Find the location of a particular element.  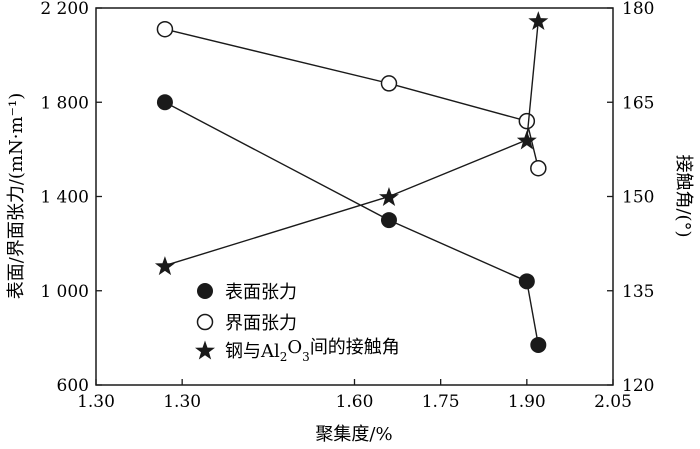

legend-label-surface-tension: 表面张力 is located at coordinates (261, 292).